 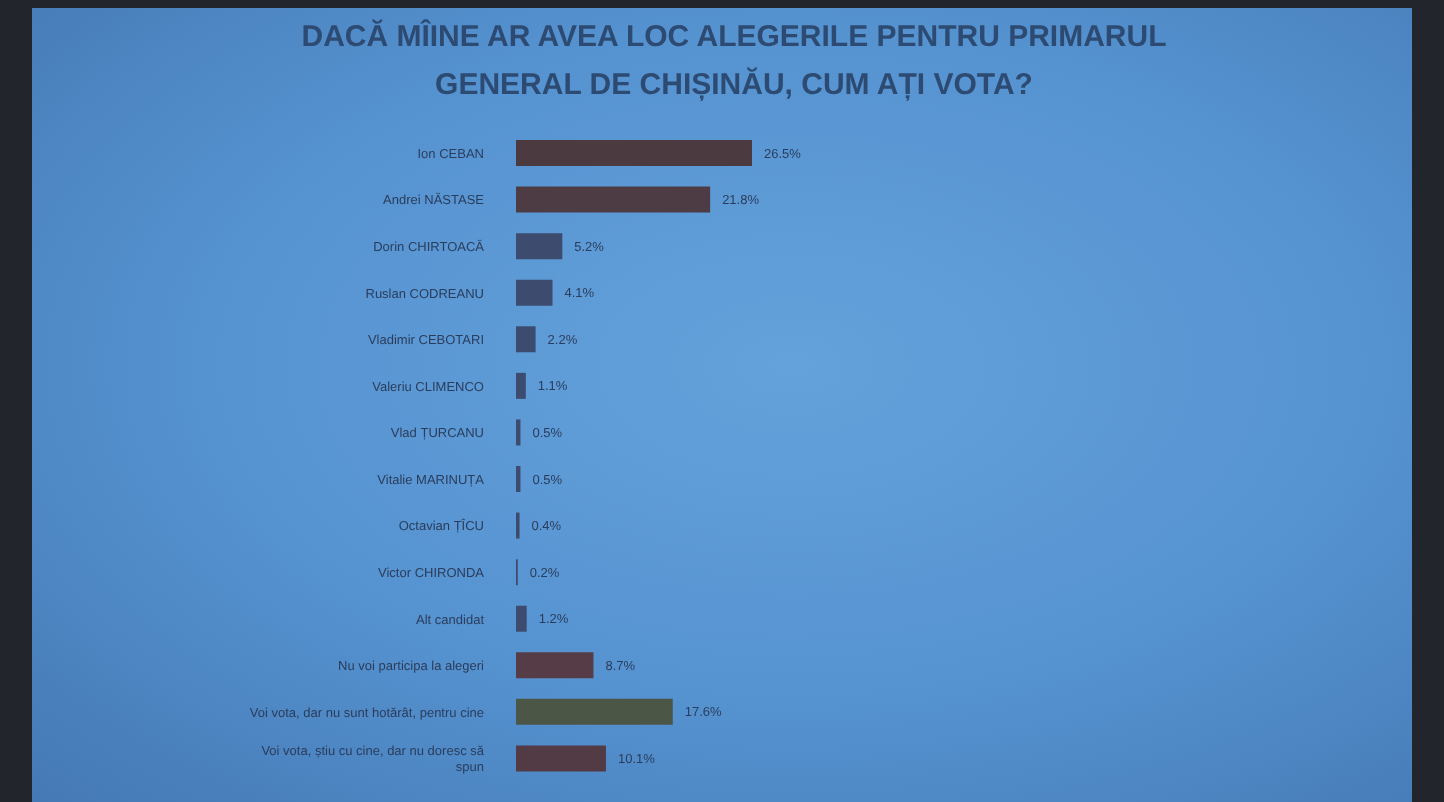 What do you see at coordinates (734, 61) in the screenshot?
I see `chart-title: DACĂ MÎINE AR AVEA LOC ALEGERILE PENTRU PRIMARUL GENERAL DE CHIȘINĂU, CUM AȚI VOTA?` at bounding box center [734, 61].